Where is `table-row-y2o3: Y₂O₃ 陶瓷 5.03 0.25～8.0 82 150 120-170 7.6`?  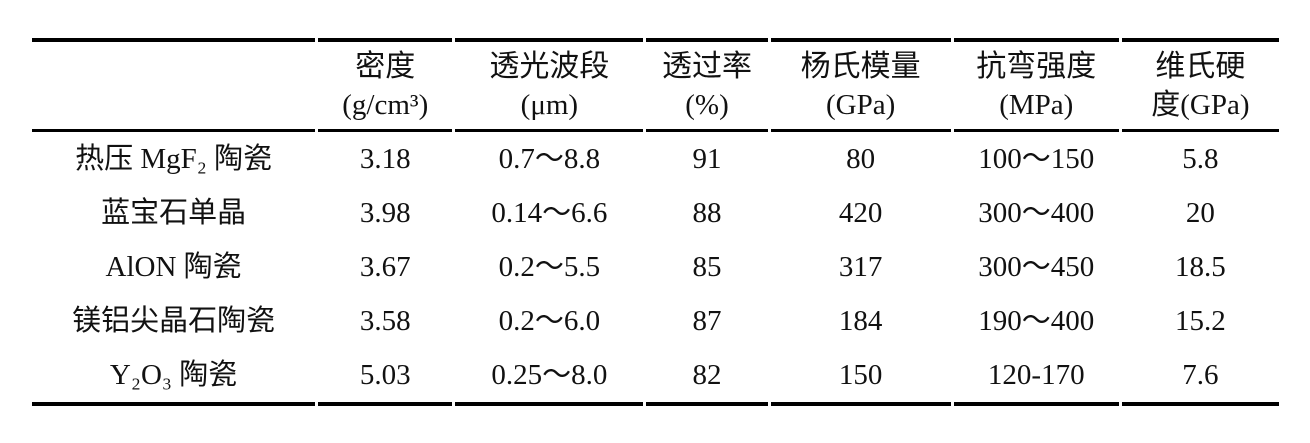 table-row-y2o3: Y₂O₃ 陶瓷 5.03 0.25～8.0 82 150 120-170 7.6 is located at coordinates (655, 377).